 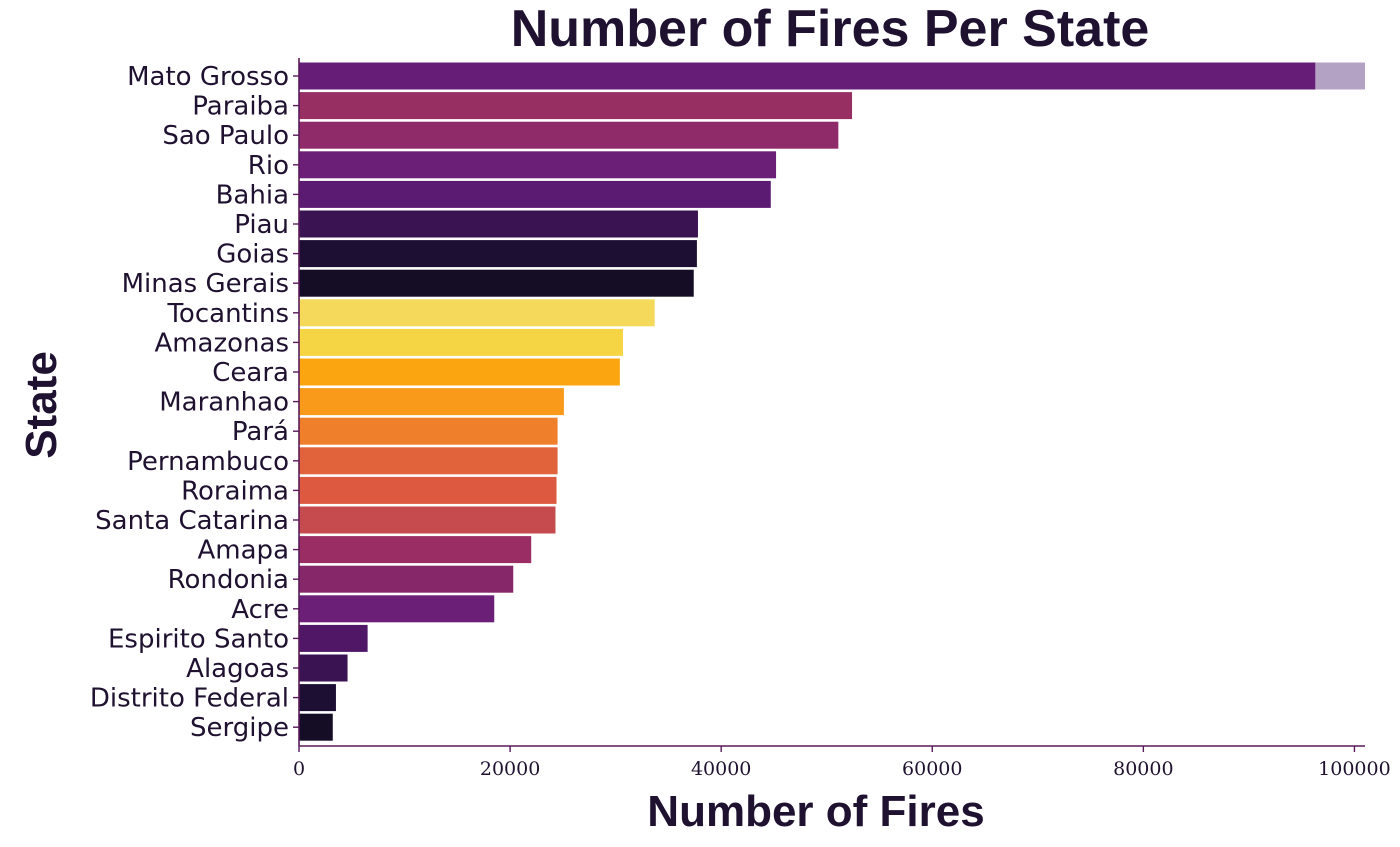 What do you see at coordinates (252, 195) in the screenshot?
I see `category-label: Bahia` at bounding box center [252, 195].